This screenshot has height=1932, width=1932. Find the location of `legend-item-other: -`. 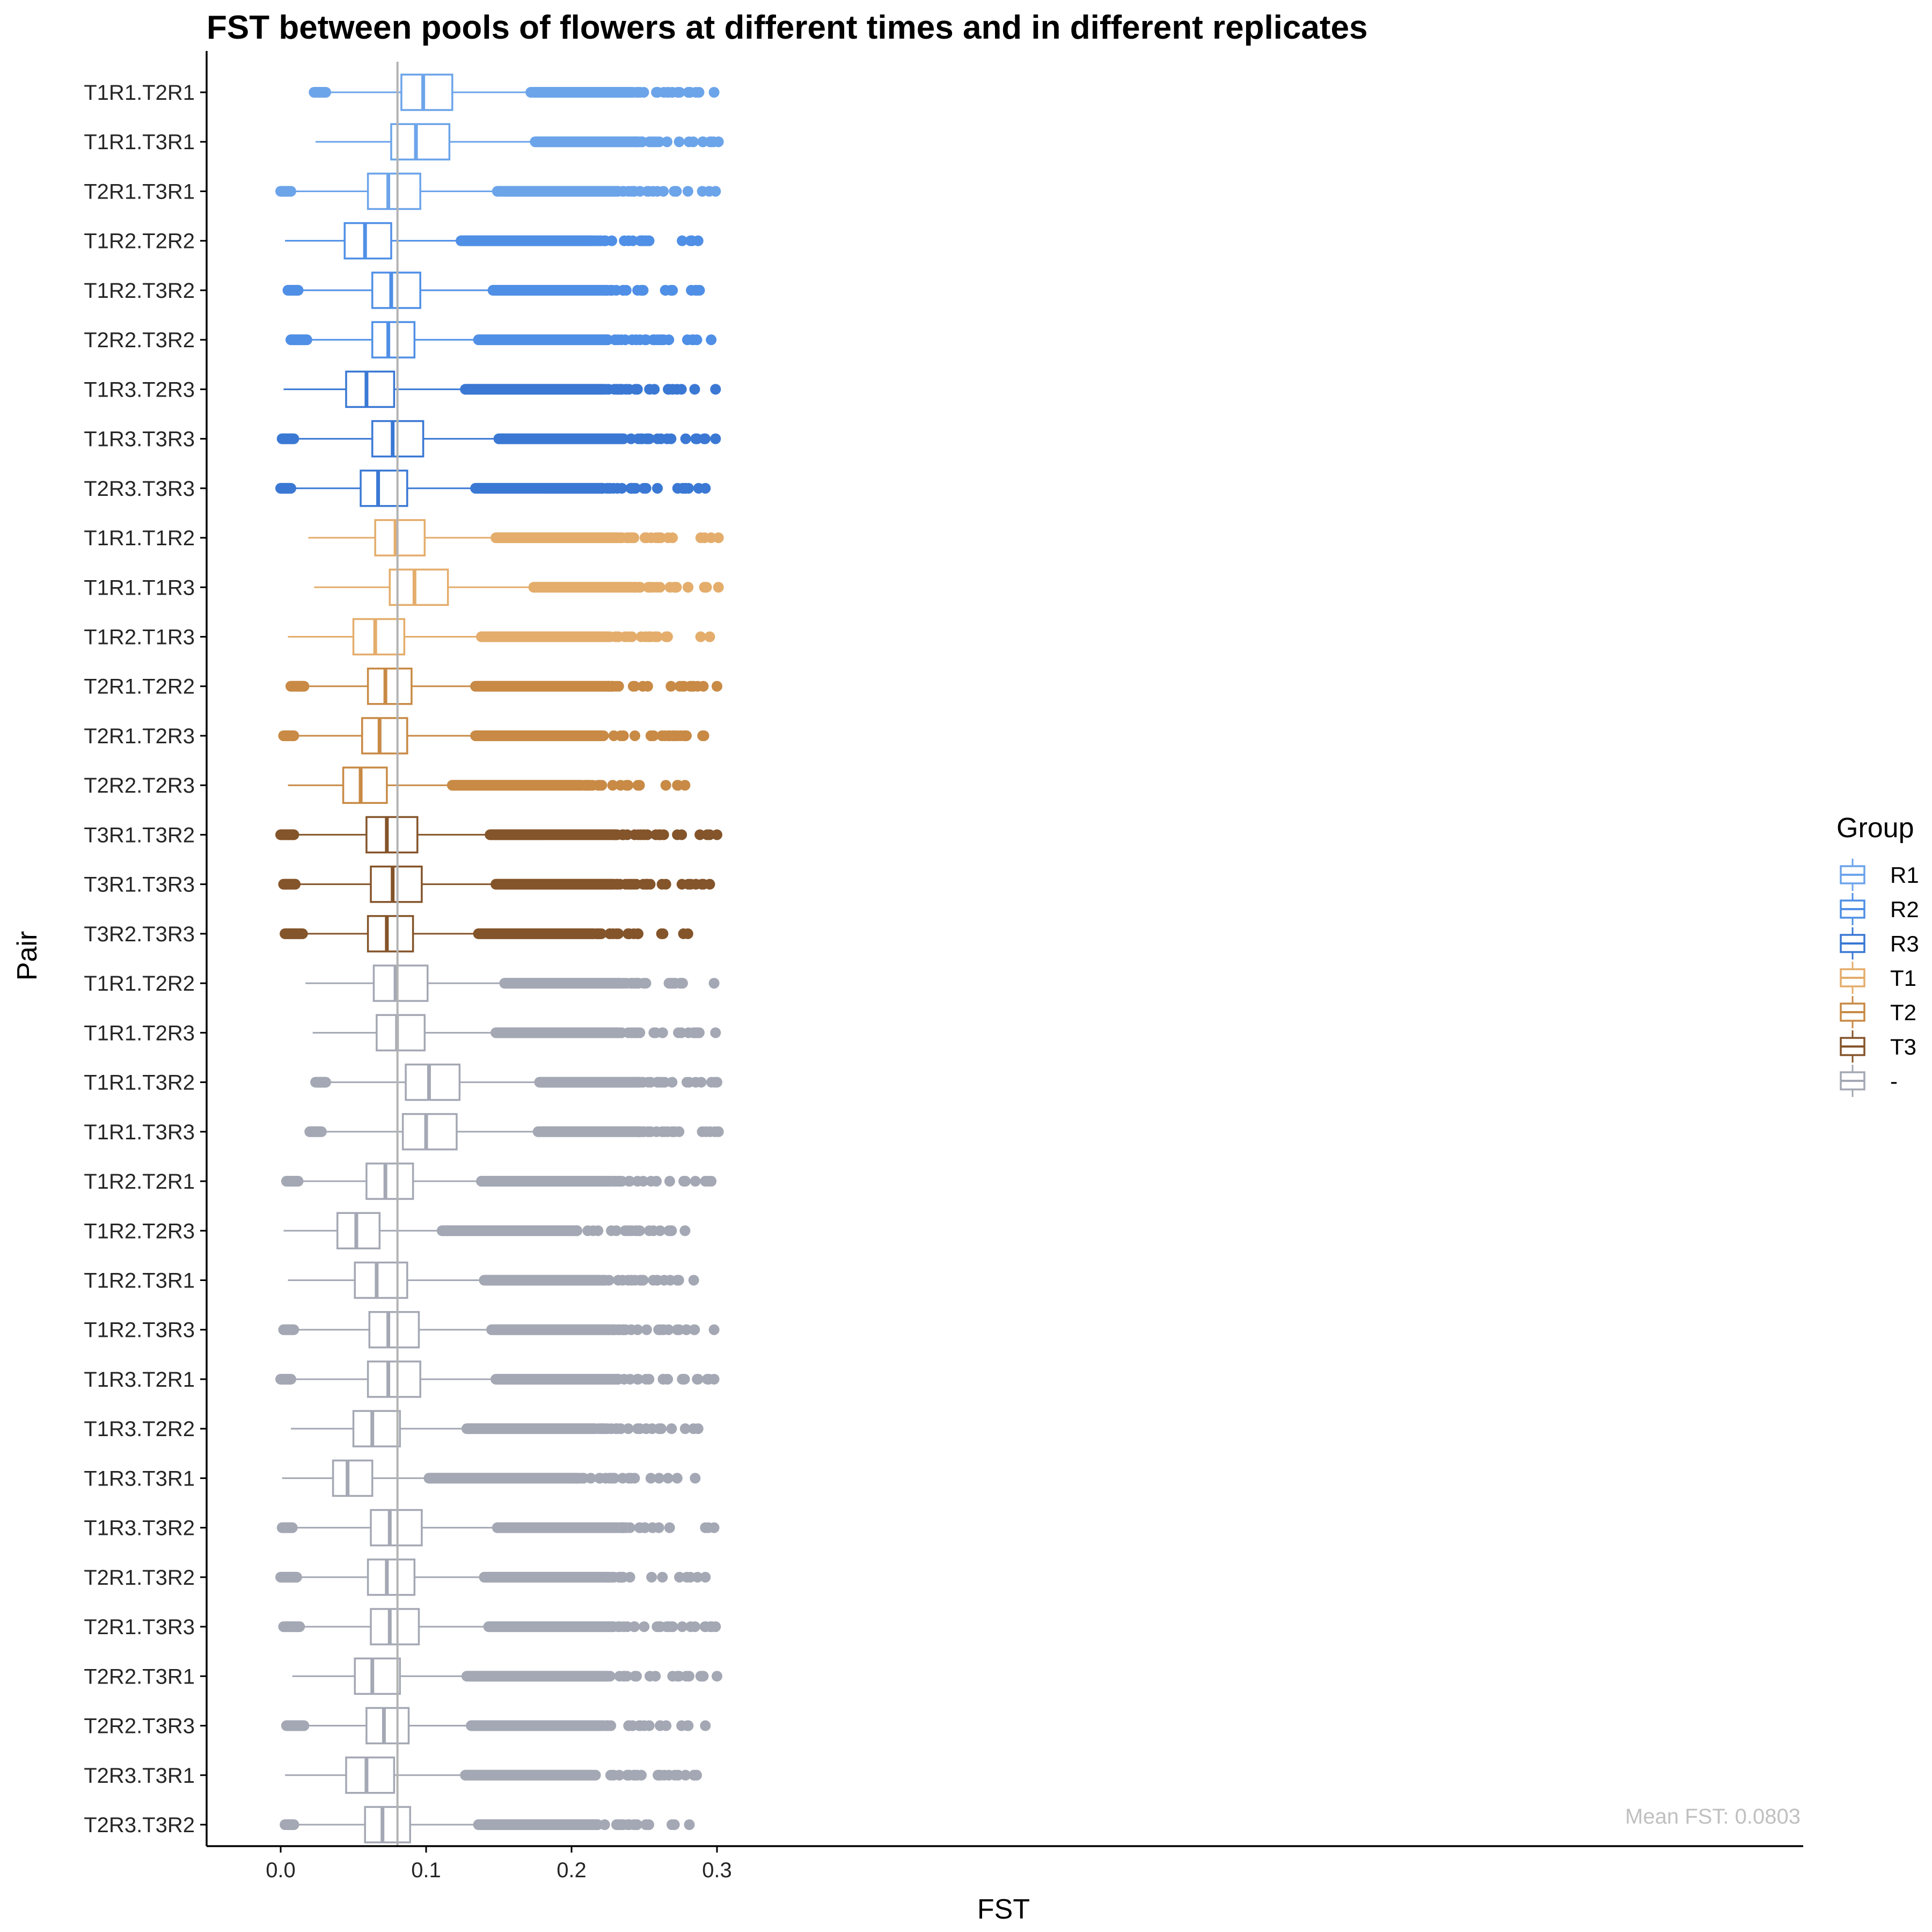

legend-item-other: - is located at coordinates (1869, 1081).